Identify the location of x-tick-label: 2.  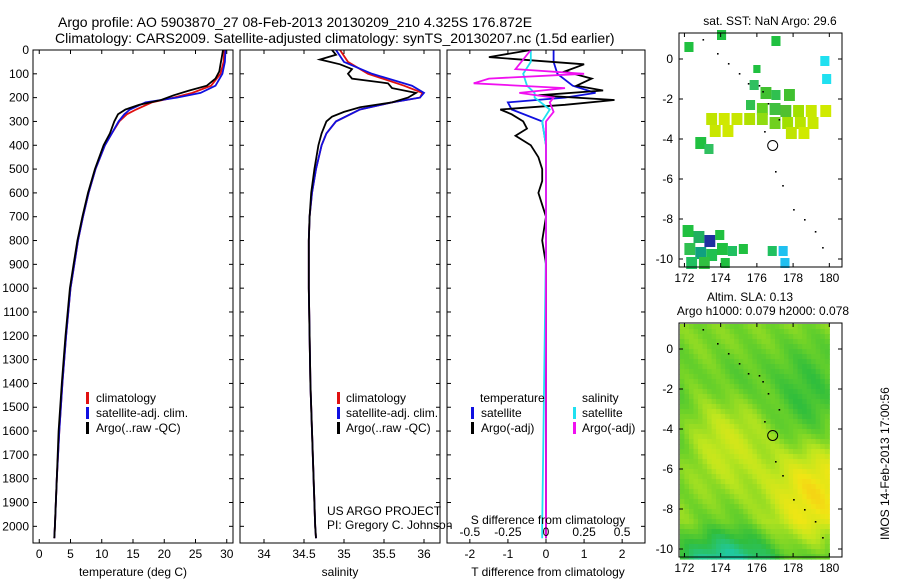
(622, 554).